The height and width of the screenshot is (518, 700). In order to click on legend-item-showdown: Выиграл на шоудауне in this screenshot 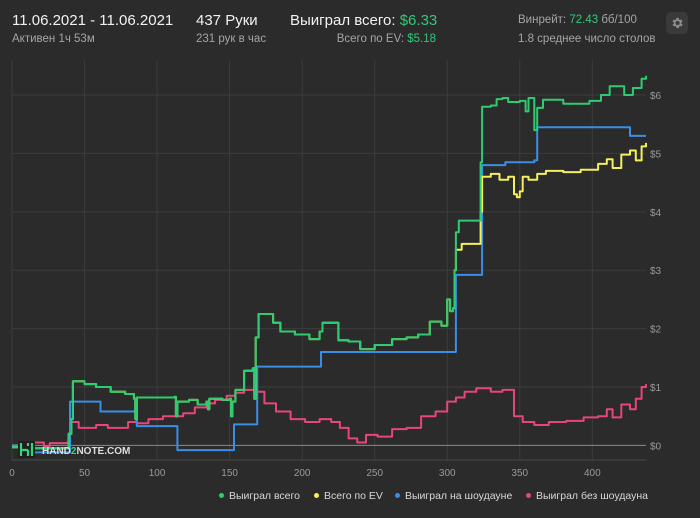, I will do `click(453, 497)`.